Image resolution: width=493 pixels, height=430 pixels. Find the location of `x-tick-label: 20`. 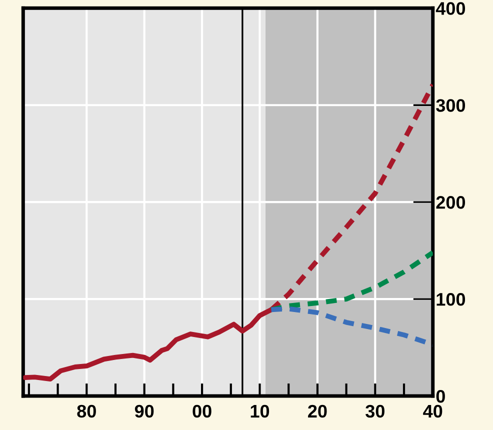

x-tick-label: 20 is located at coordinates (317, 411).